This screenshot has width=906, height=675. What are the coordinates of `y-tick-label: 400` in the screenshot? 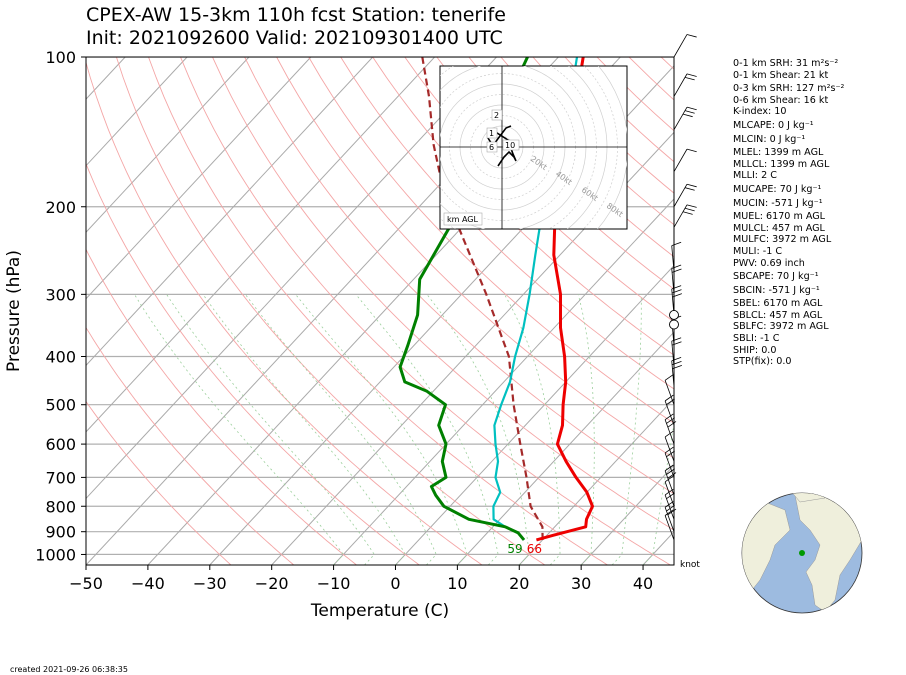 It's located at (60, 357).